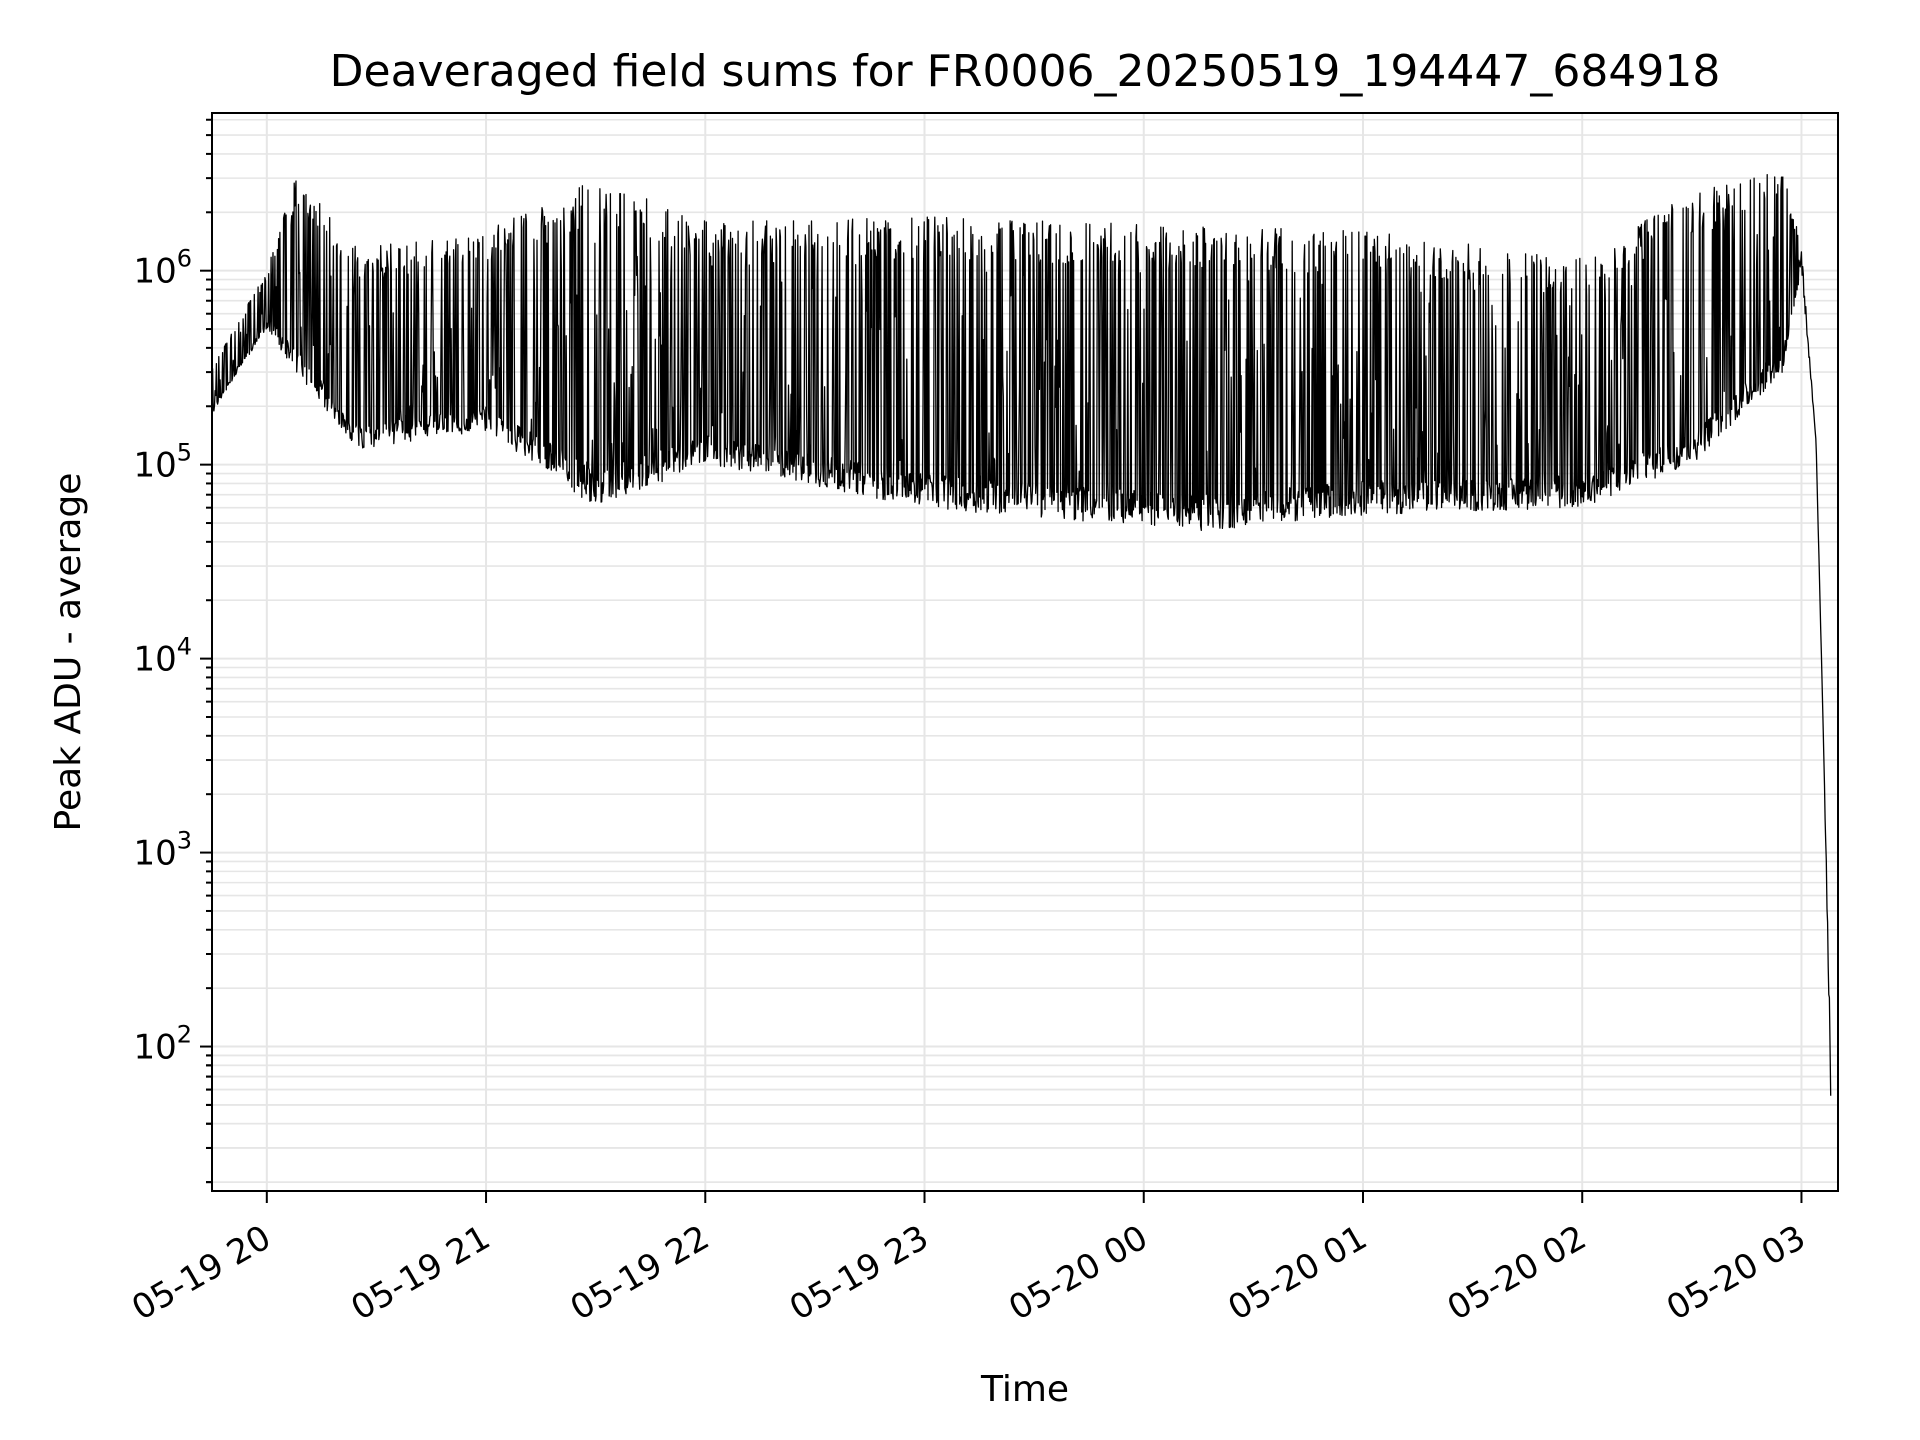  Describe the element at coordinates (184, 259) in the screenshot. I see `y-tick-exponent: 6` at that location.